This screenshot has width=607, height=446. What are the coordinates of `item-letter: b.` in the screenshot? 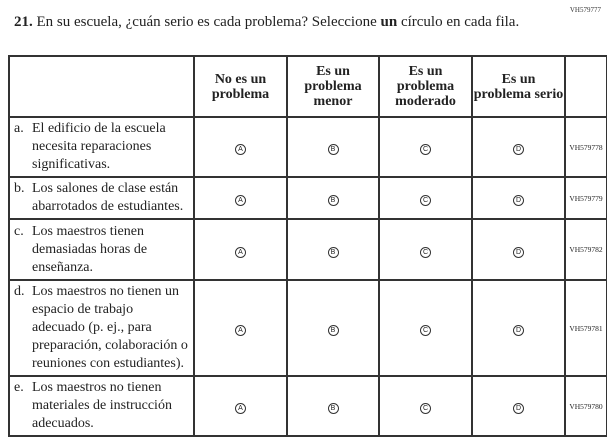 It's located at (19, 188).